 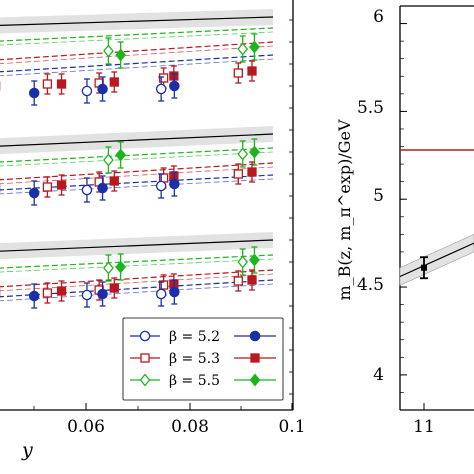 I want to click on legend-entry-green: β = 5.5, so click(x=203, y=381).